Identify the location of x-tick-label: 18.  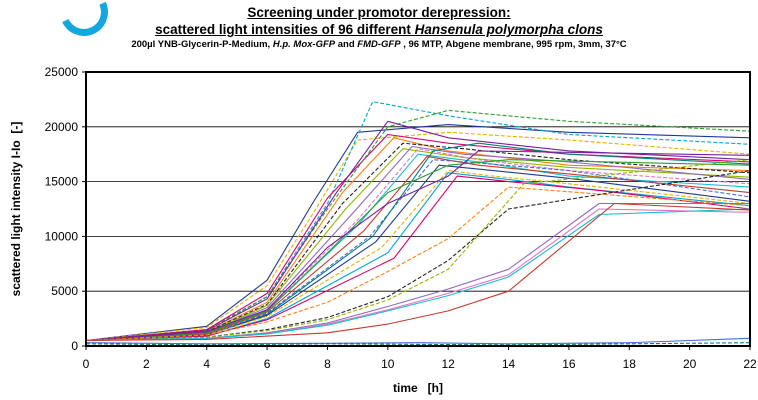
(630, 364).